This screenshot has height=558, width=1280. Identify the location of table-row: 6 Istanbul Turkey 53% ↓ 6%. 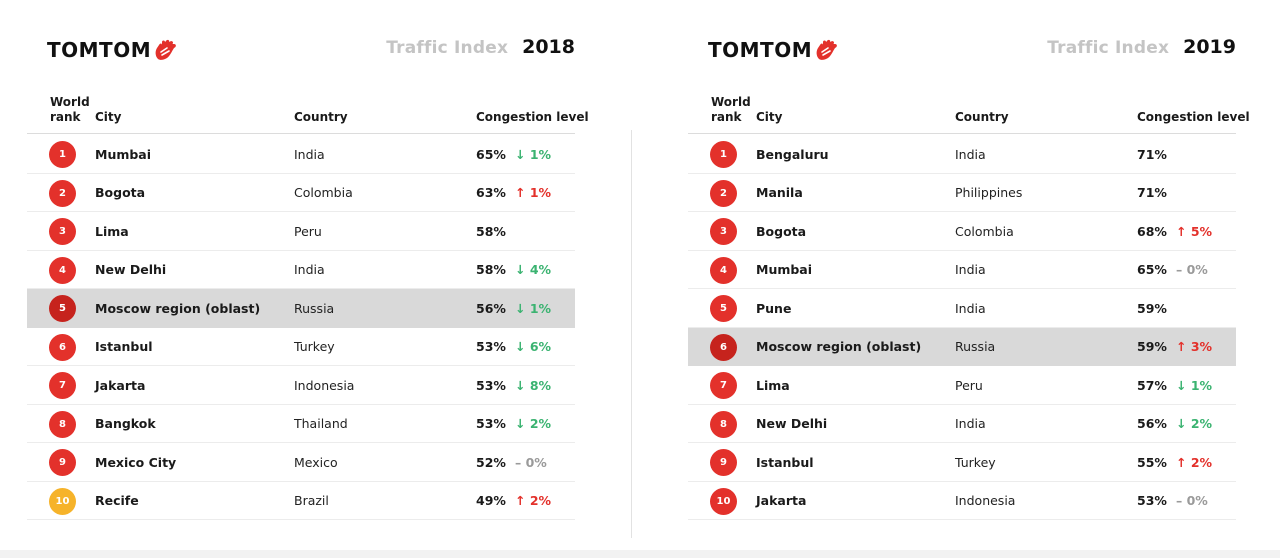
(301, 347).